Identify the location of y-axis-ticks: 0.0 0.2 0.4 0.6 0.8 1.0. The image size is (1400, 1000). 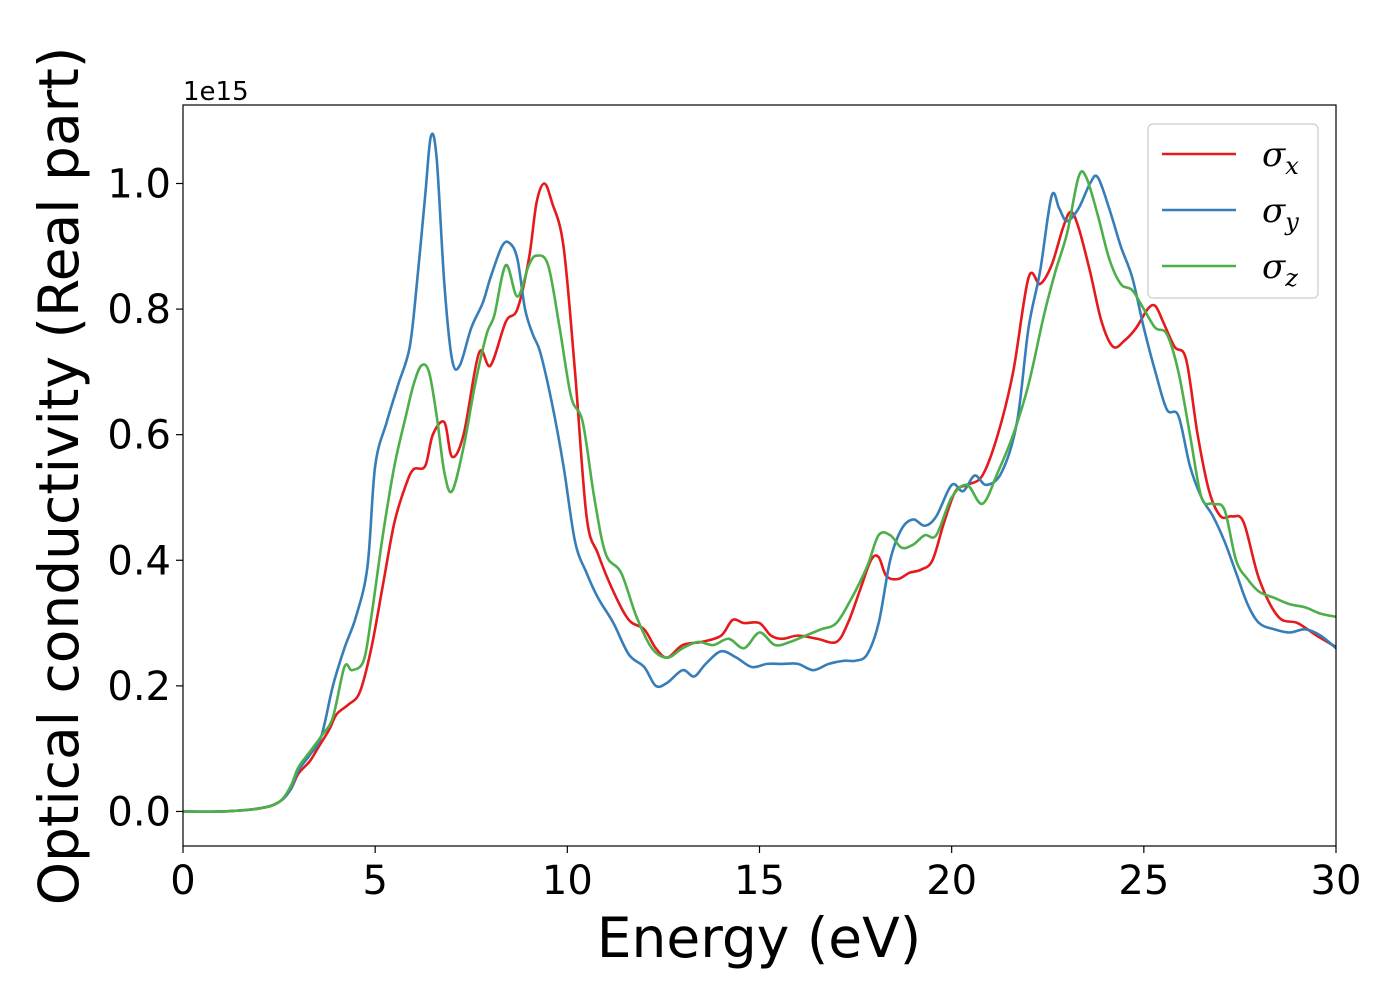
(145, 498).